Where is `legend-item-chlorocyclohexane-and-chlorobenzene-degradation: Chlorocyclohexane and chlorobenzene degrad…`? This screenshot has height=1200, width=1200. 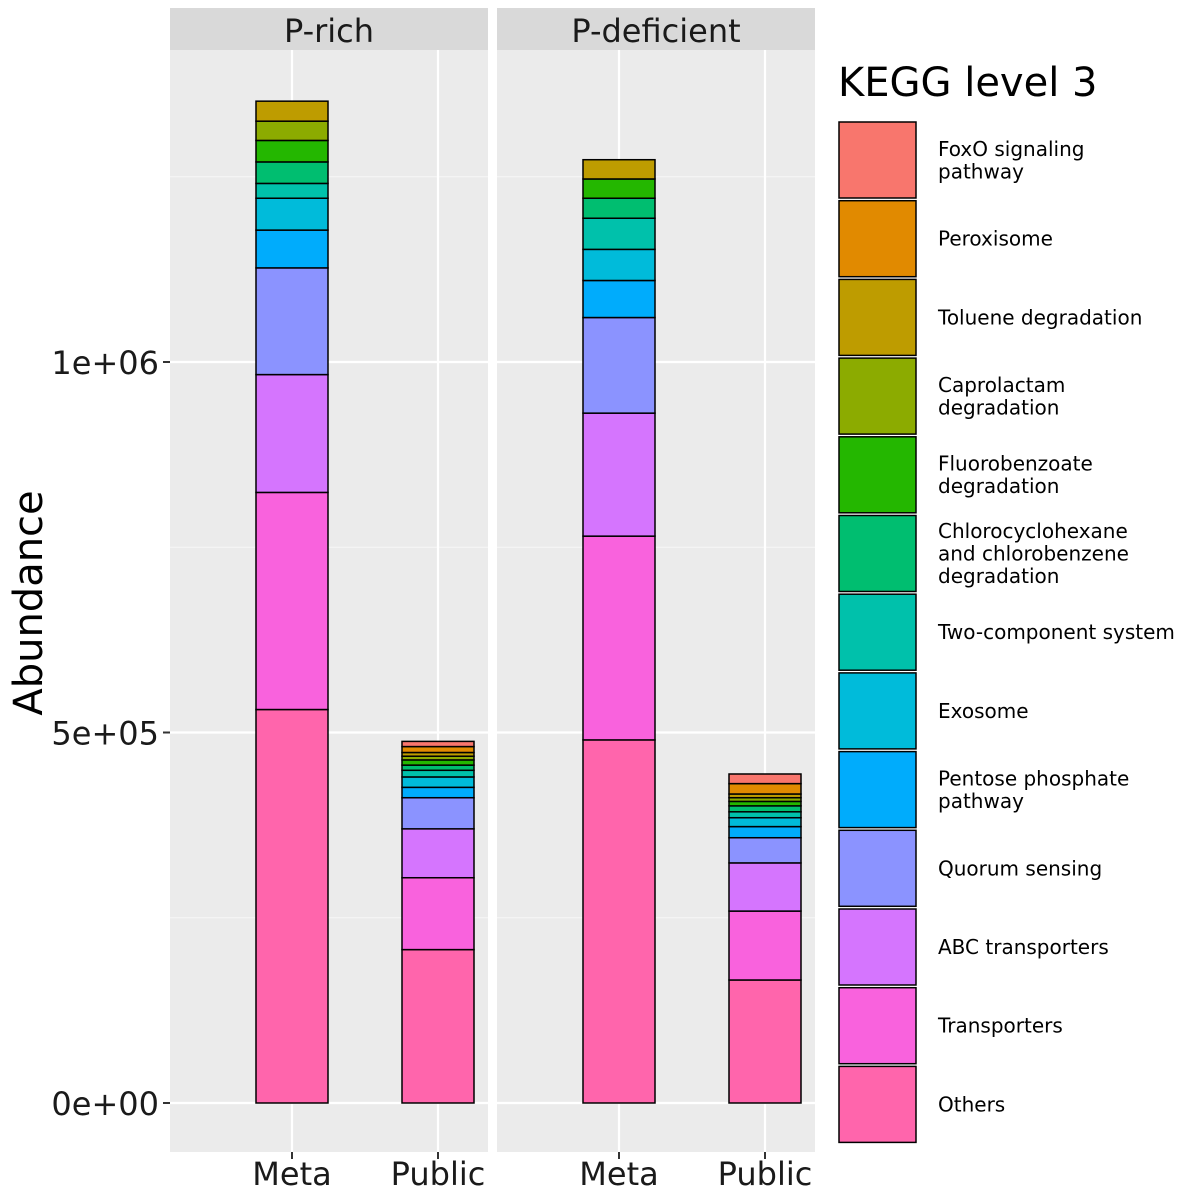
legend-item-chlorocyclohexane-and-chlorobenzene-degradation: Chlorocyclohexane and chlorobenzene degrad… is located at coordinates (983, 553).